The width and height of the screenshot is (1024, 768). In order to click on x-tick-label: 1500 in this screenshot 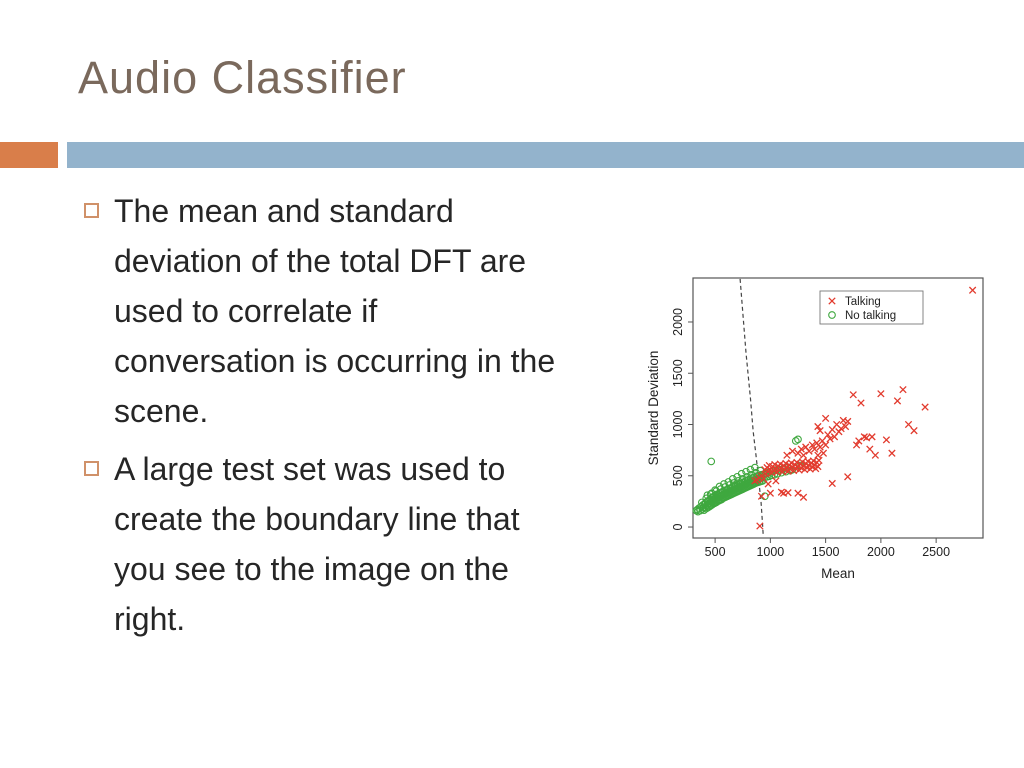, I will do `click(826, 552)`.